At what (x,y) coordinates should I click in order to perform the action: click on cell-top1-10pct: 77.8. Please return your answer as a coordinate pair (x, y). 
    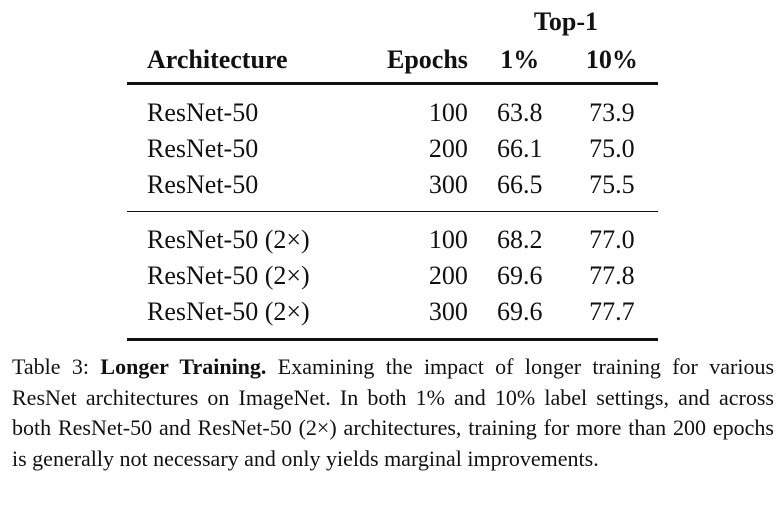
    Looking at the image, I should click on (612, 275).